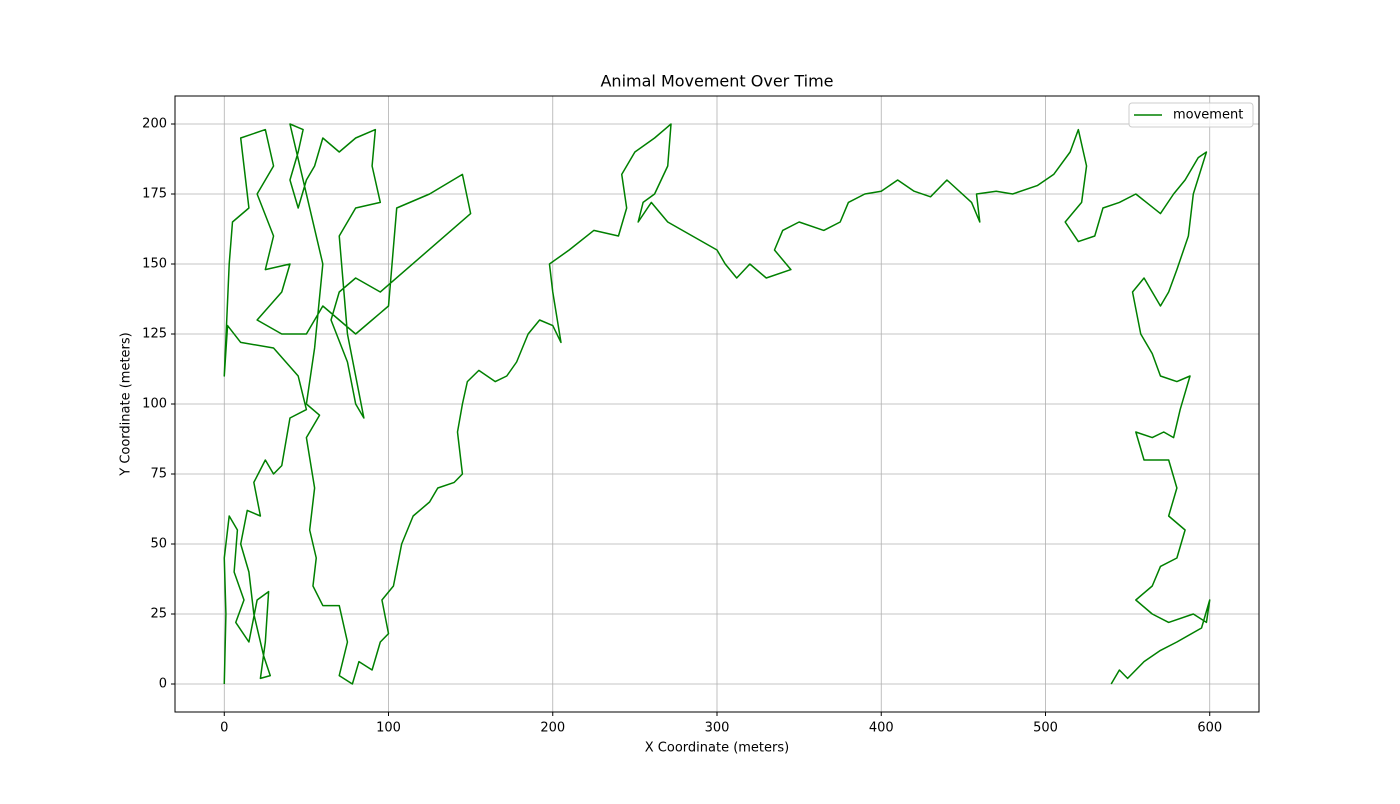 The height and width of the screenshot is (804, 1400). Describe the element at coordinates (1208, 115) in the screenshot. I see `legend-label: movement` at that location.